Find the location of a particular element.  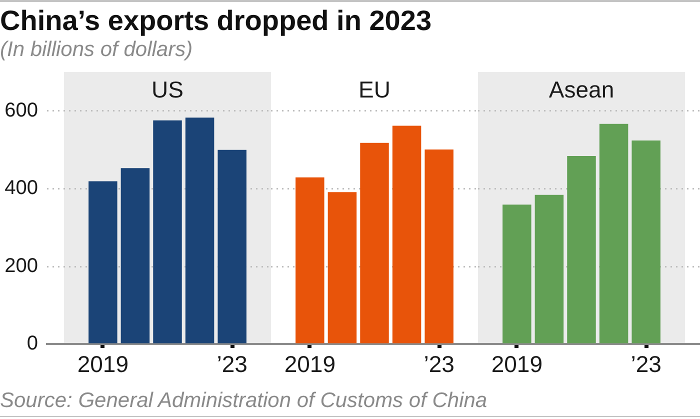

series-label: US is located at coordinates (168, 89).